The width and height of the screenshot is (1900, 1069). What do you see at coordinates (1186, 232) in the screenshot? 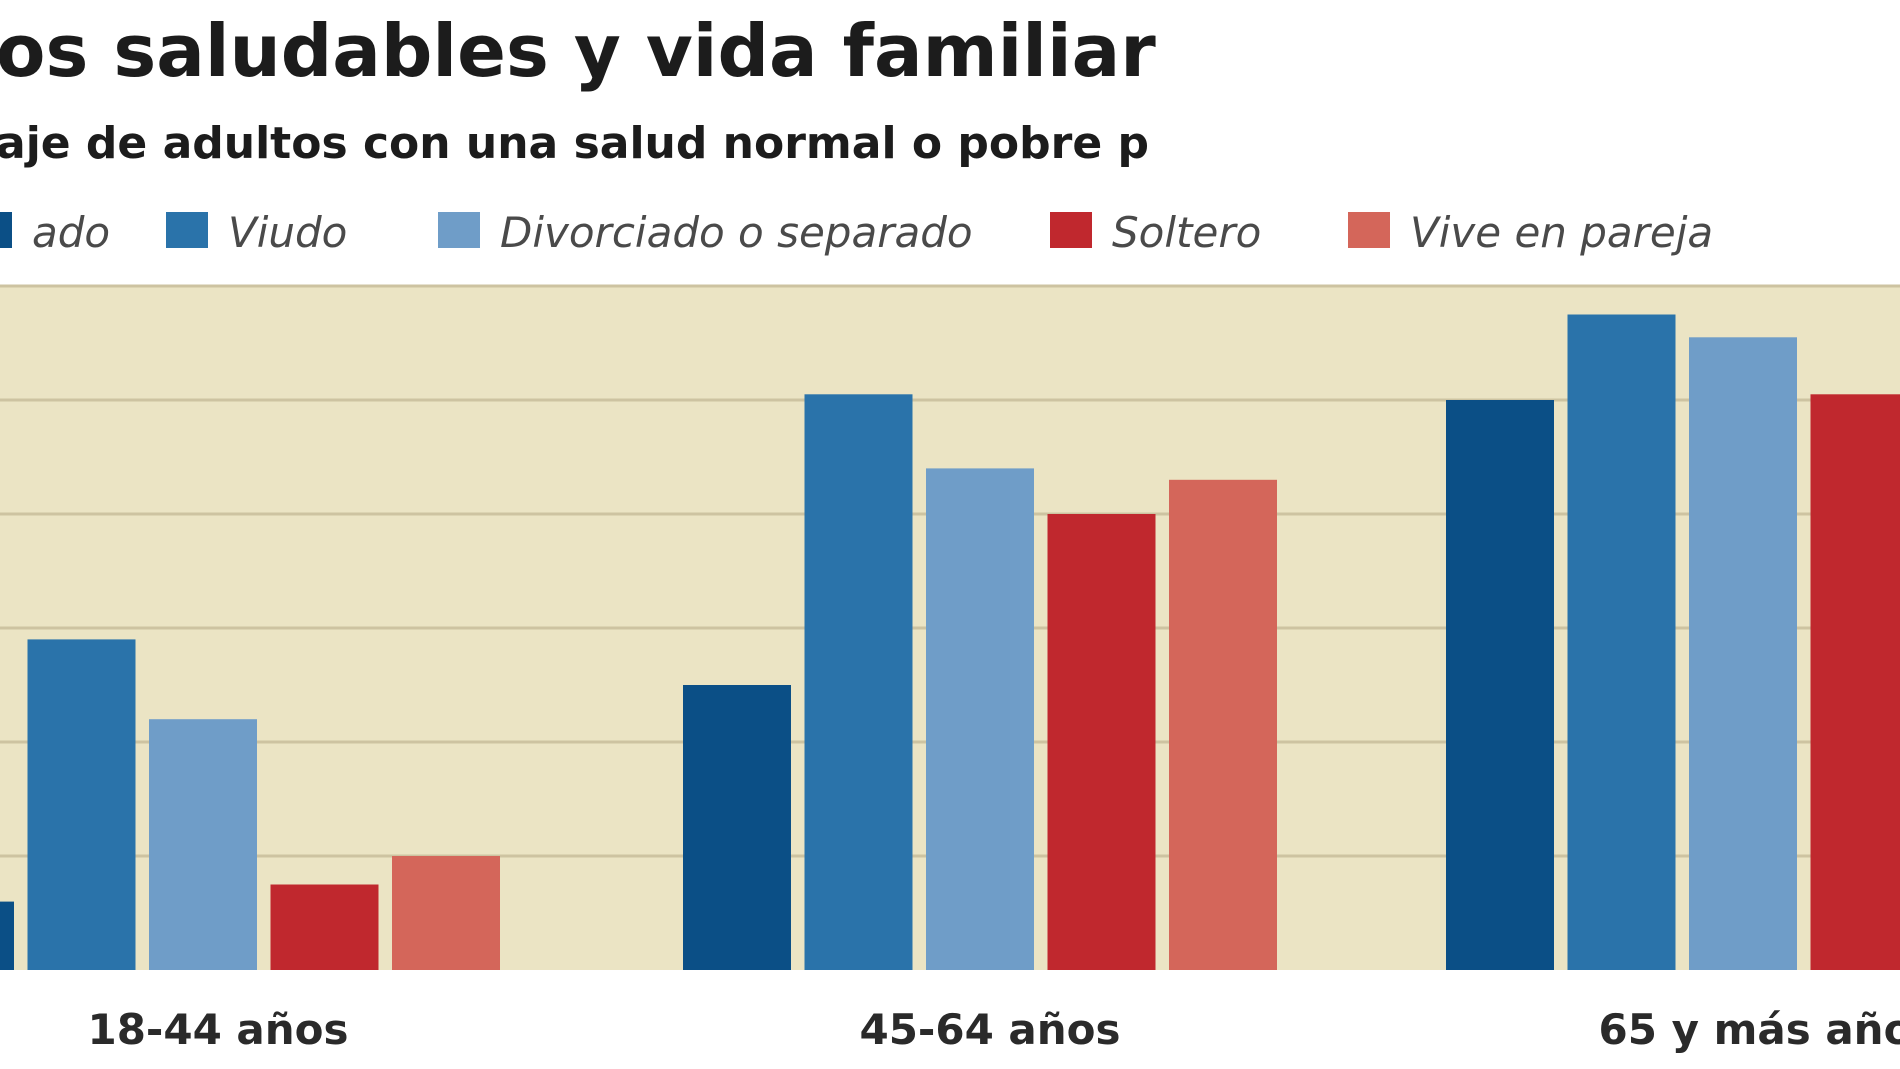
I see `legend-label: Soltero` at bounding box center [1186, 232].